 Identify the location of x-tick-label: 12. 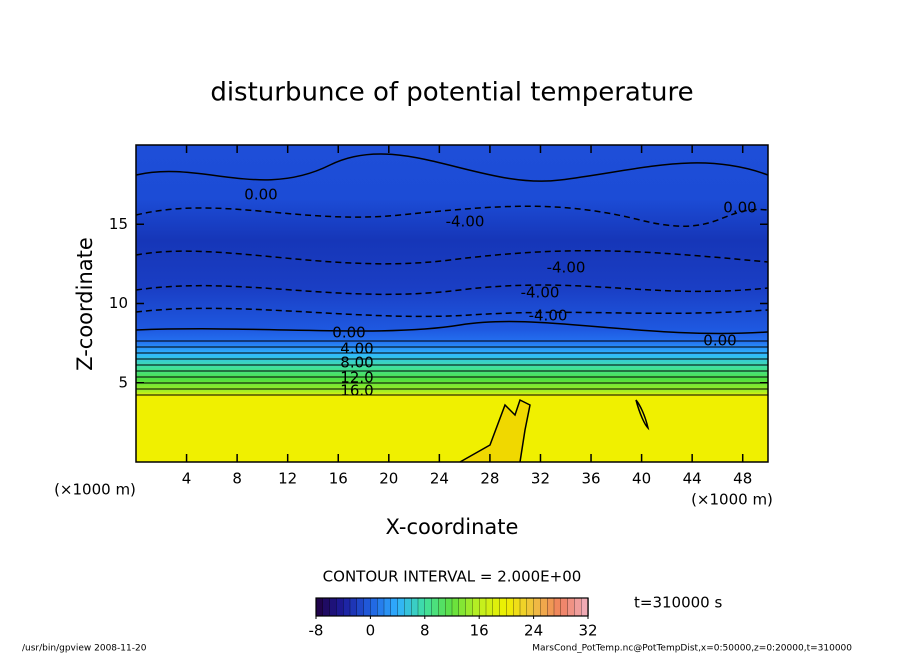
(287, 479).